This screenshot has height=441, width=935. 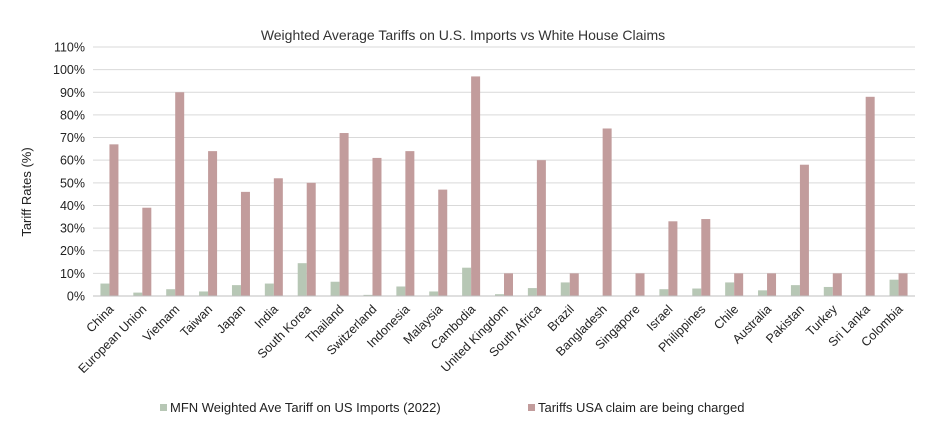 I want to click on y-tick-label: 60%, so click(x=72, y=161).